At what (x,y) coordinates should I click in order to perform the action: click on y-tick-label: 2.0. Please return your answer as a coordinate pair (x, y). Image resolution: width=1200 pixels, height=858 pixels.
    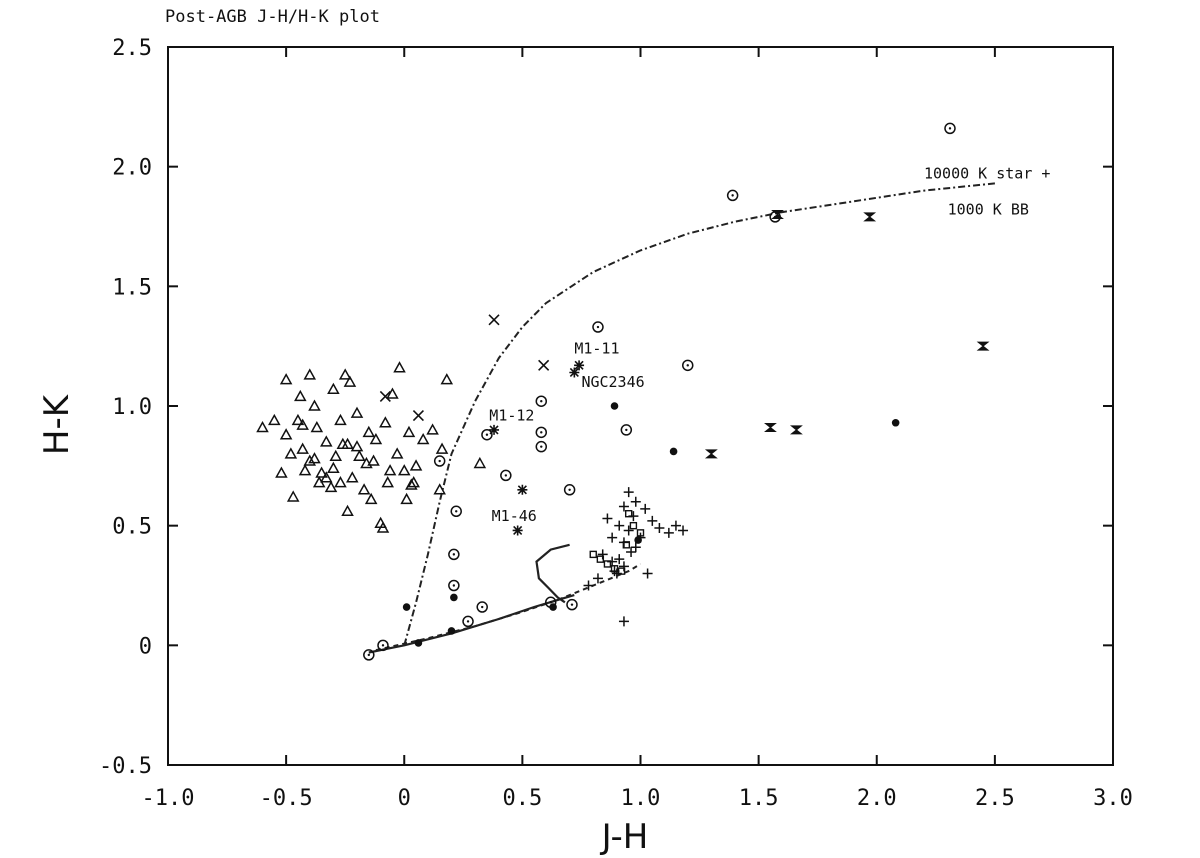
    Looking at the image, I should click on (132, 168).